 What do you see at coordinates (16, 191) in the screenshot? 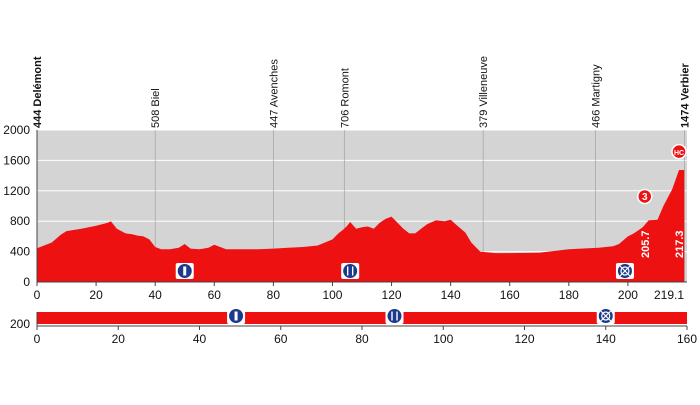
I see `y-tick-label-1200: 1200` at bounding box center [16, 191].